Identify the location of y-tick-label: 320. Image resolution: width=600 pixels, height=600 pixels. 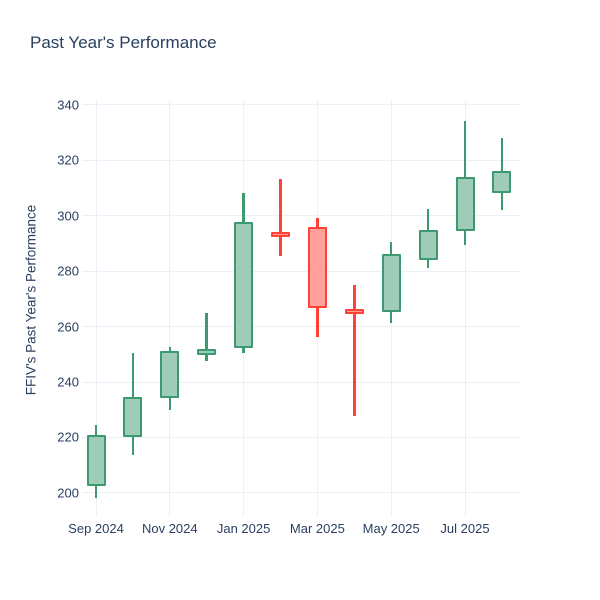
(68, 160).